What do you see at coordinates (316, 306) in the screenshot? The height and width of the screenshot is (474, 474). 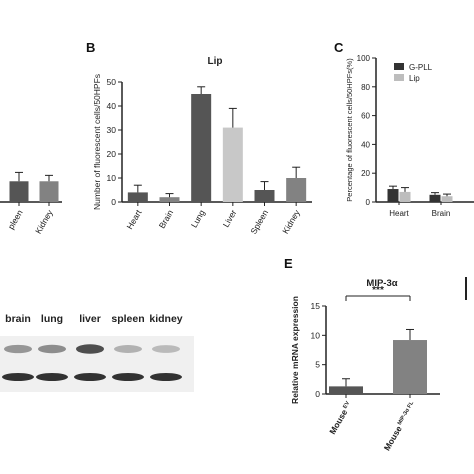 I see `e-y-tick-label: 15` at bounding box center [316, 306].